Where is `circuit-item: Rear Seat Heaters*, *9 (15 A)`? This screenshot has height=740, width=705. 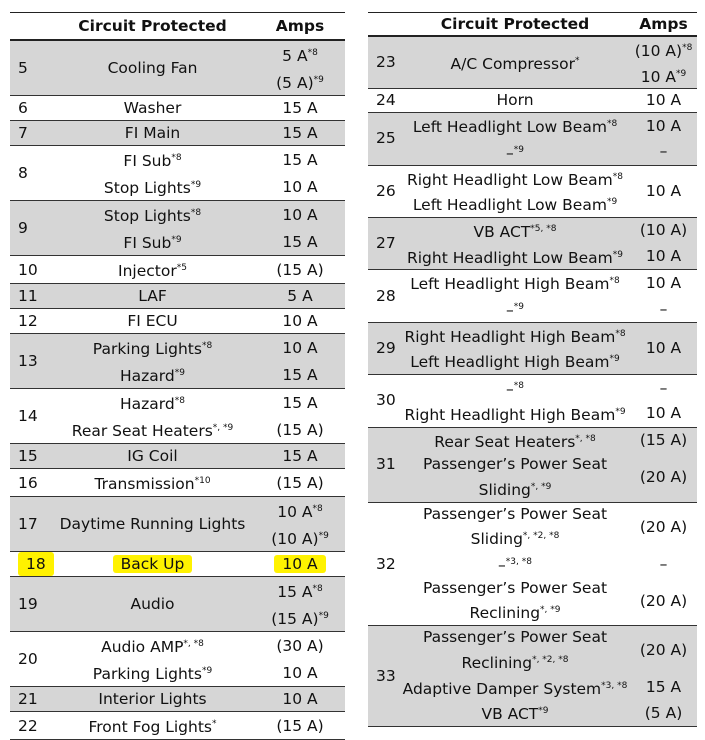 circuit-item: Rear Seat Heaters*, *9 (15 A) is located at coordinates (197, 429).